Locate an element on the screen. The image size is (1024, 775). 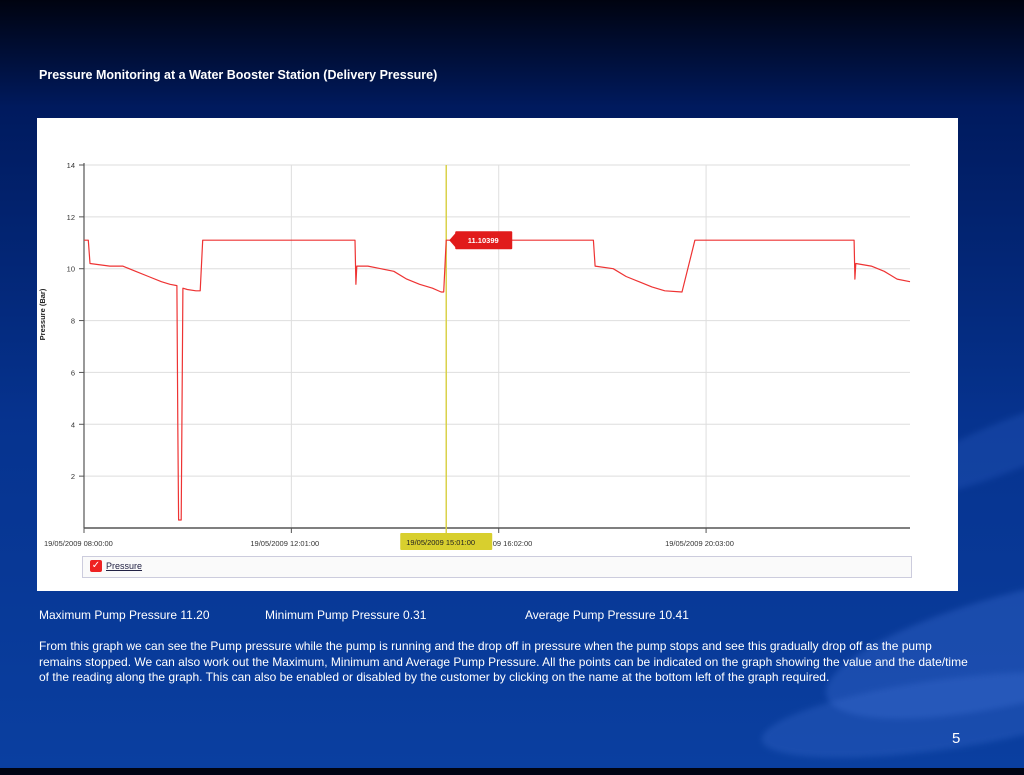
y-tick-label: 6 is located at coordinates (73, 372).